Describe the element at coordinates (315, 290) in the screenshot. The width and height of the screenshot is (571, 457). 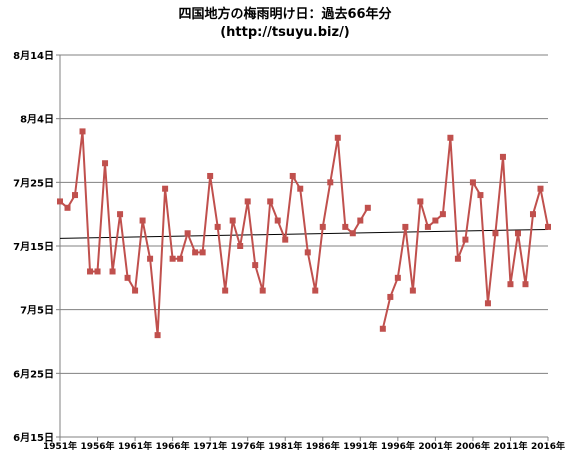
I see `data-point-1985` at that location.